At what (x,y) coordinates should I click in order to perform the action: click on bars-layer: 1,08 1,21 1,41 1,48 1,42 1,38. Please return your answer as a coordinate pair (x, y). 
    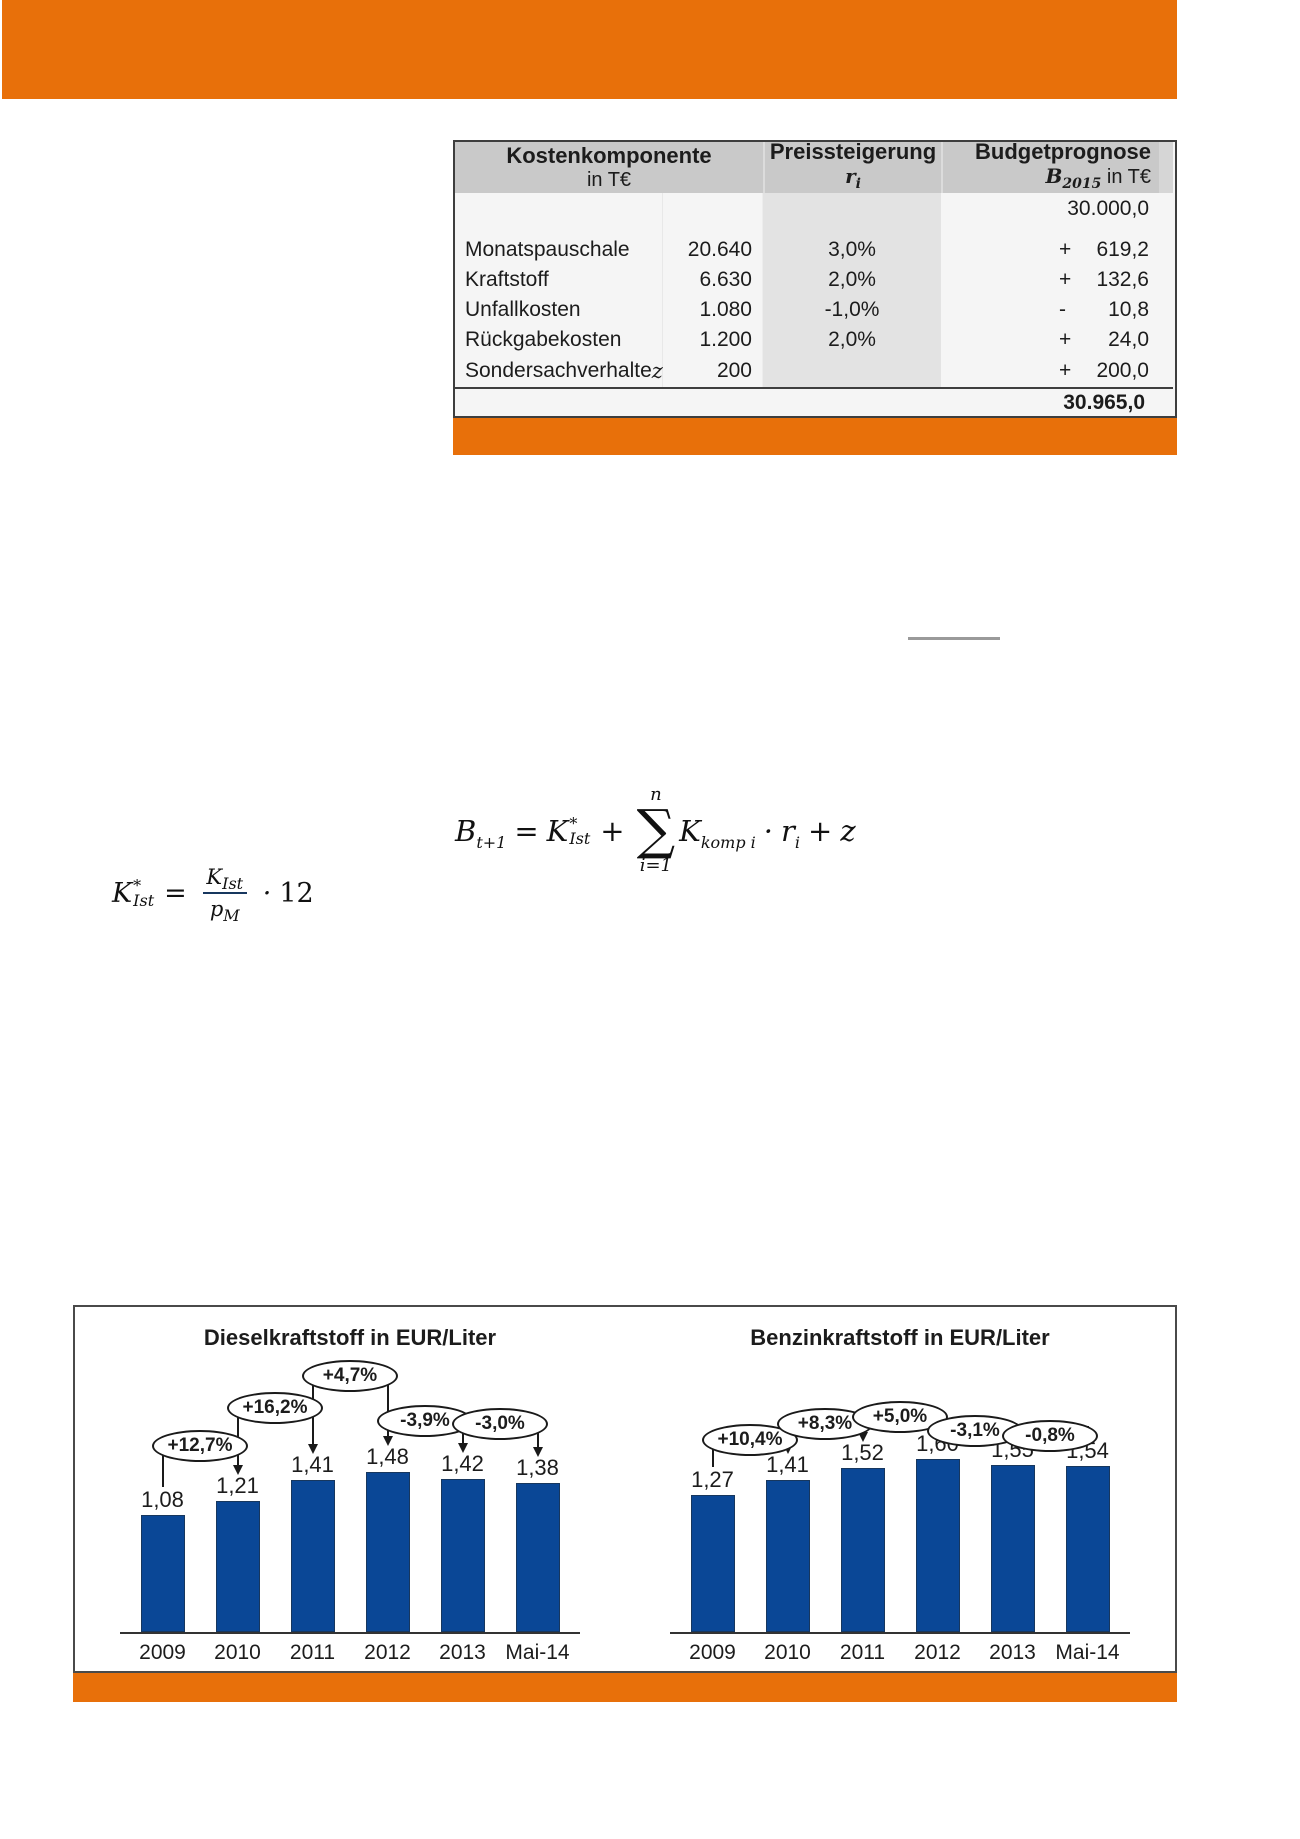
    Looking at the image, I should click on (350, 1492).